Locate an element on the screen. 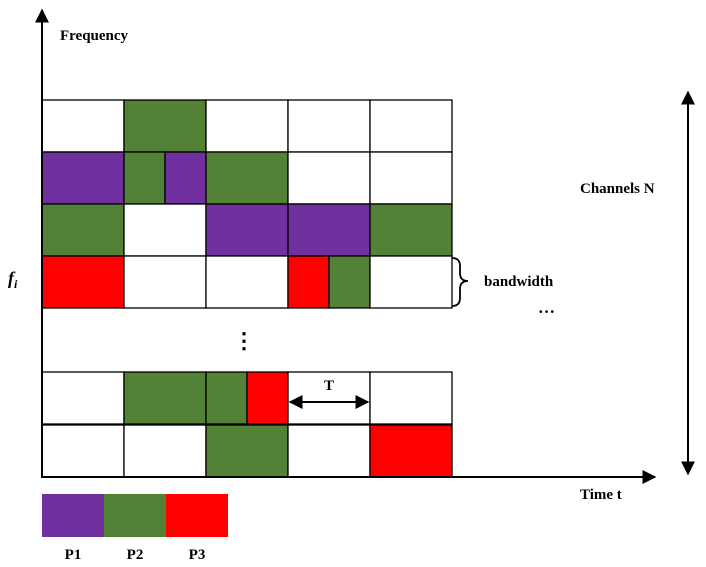 The width and height of the screenshot is (706, 567). legend: P1 P2 P3 is located at coordinates (135, 528).